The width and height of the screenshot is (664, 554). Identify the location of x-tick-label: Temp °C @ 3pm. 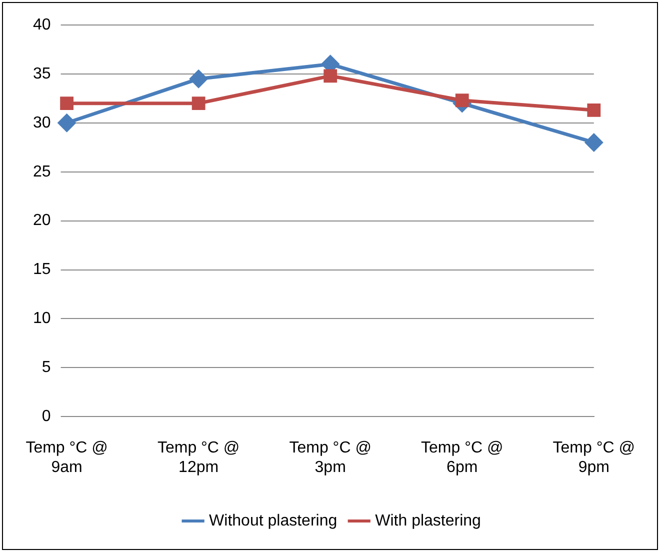
(330, 458).